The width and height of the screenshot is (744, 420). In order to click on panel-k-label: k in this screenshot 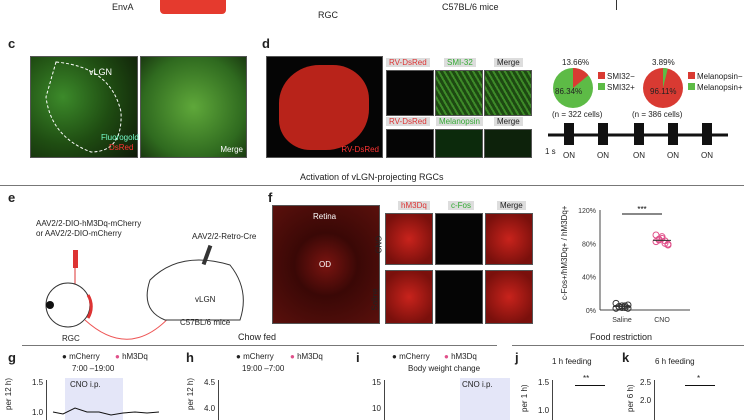, I will do `click(626, 357)`.